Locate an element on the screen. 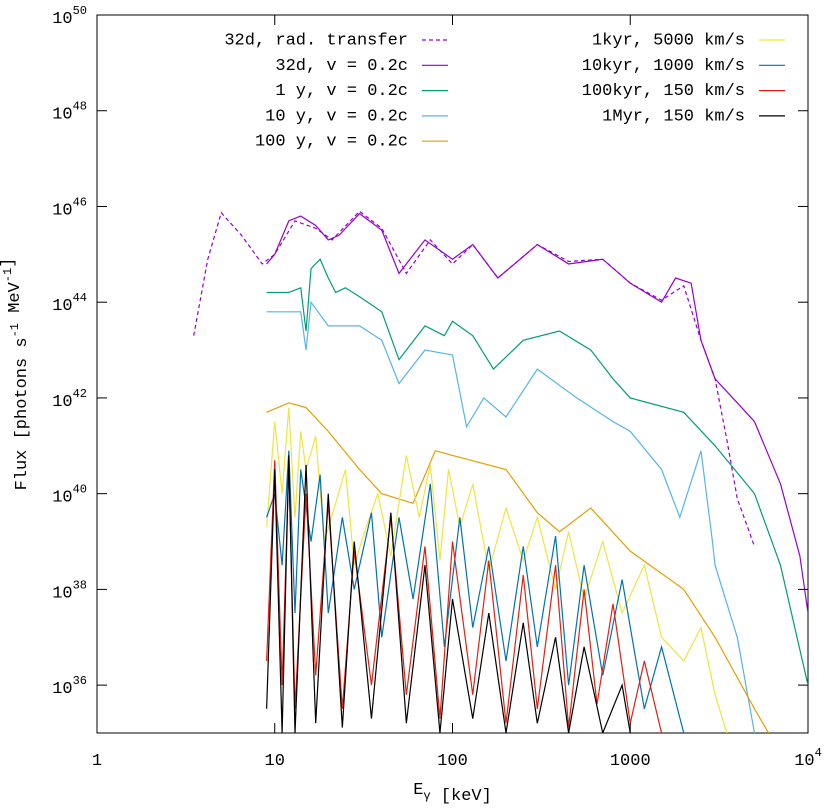 Image resolution: width=830 pixels, height=808 pixels. y-tick-label: 1048 is located at coordinates (69, 112).